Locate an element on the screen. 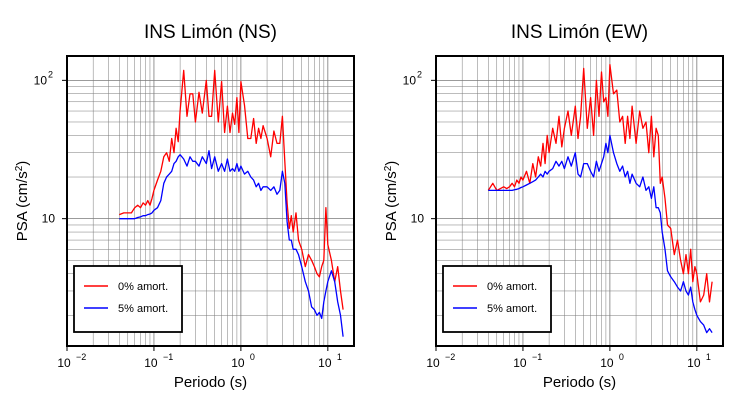 The image size is (730, 400). chart-title: INS Limón (NS) is located at coordinates (210, 32).